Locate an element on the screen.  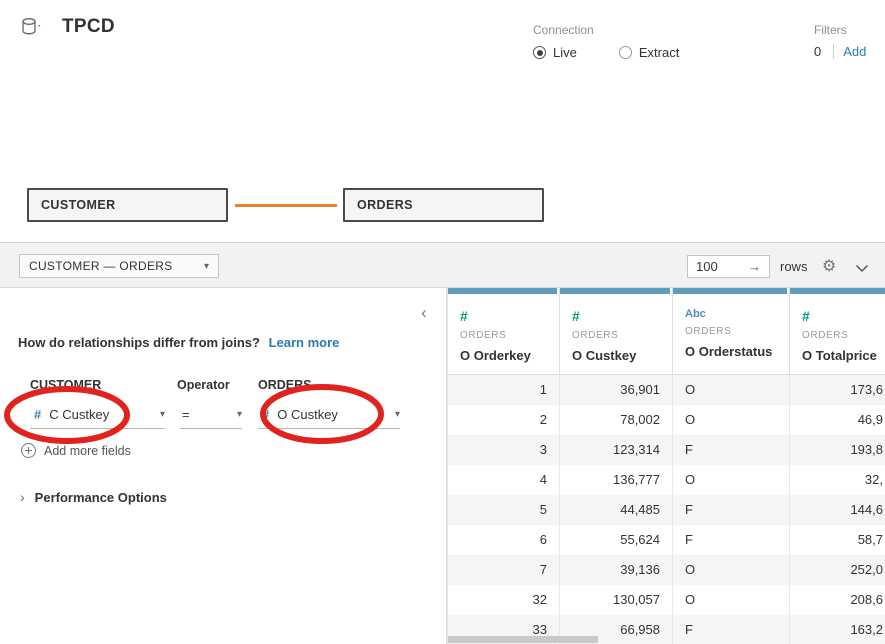
add-filter-link: Add is located at coordinates (855, 51).